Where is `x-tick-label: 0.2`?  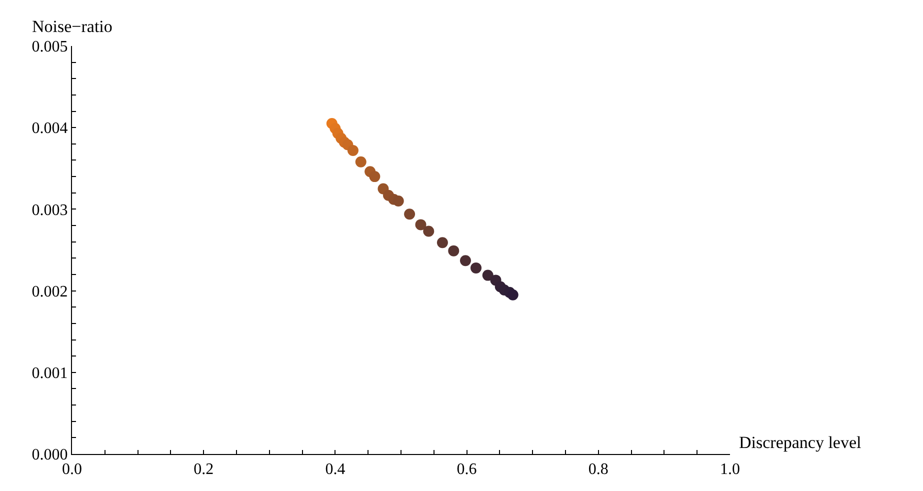
x-tick-label: 0.2 is located at coordinates (204, 469).